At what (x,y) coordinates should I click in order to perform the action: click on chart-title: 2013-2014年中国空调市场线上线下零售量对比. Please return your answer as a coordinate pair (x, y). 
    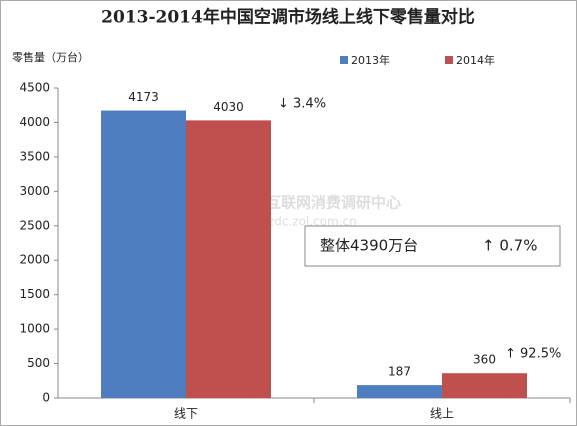
    Looking at the image, I should click on (288, 17).